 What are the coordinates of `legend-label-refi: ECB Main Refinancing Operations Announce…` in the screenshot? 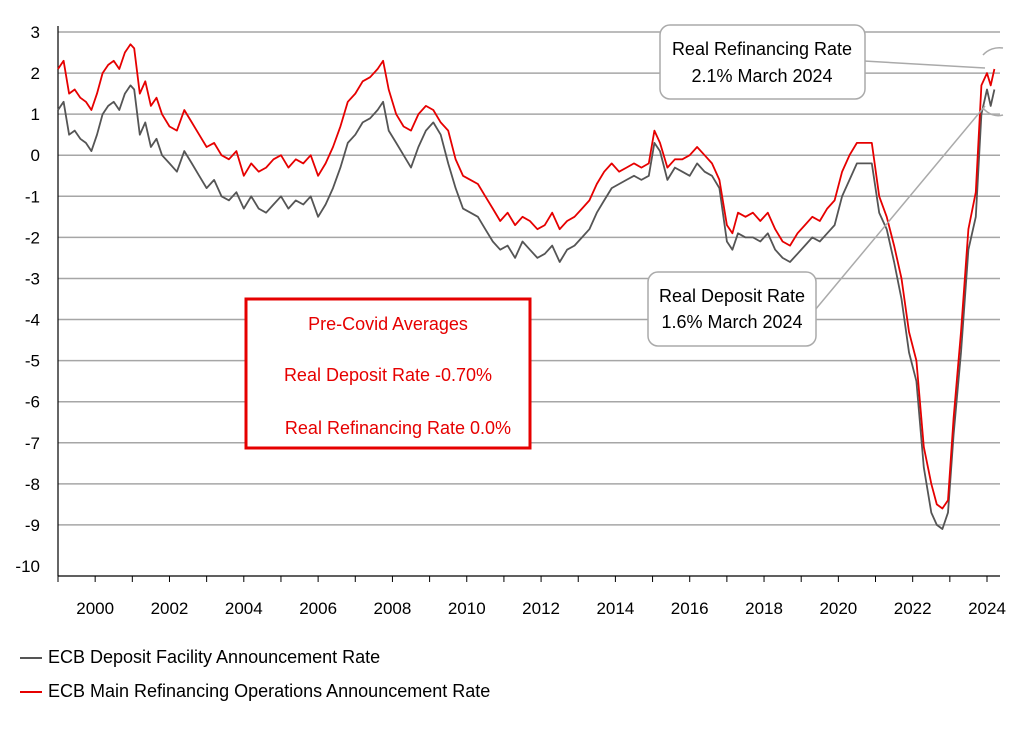 It's located at (269, 691).